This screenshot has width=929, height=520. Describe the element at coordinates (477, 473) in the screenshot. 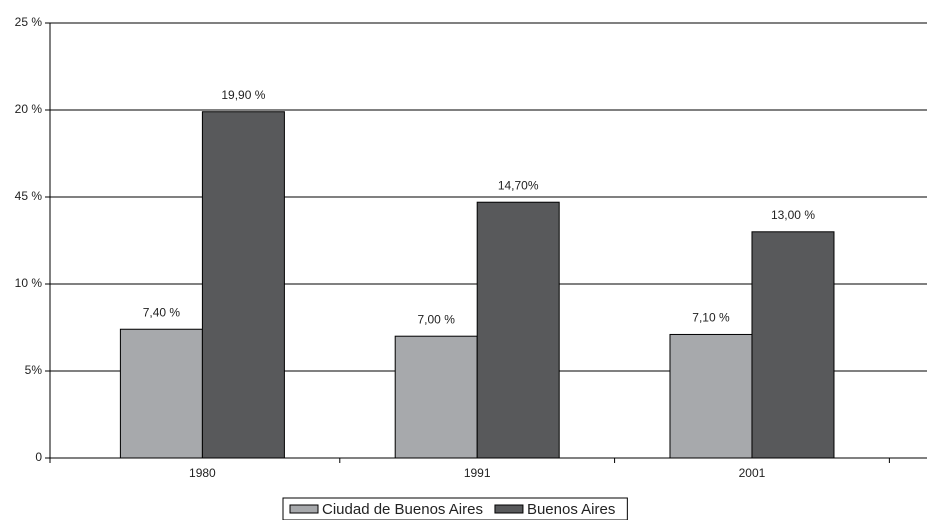

I see `x-tick-label: 1991` at that location.